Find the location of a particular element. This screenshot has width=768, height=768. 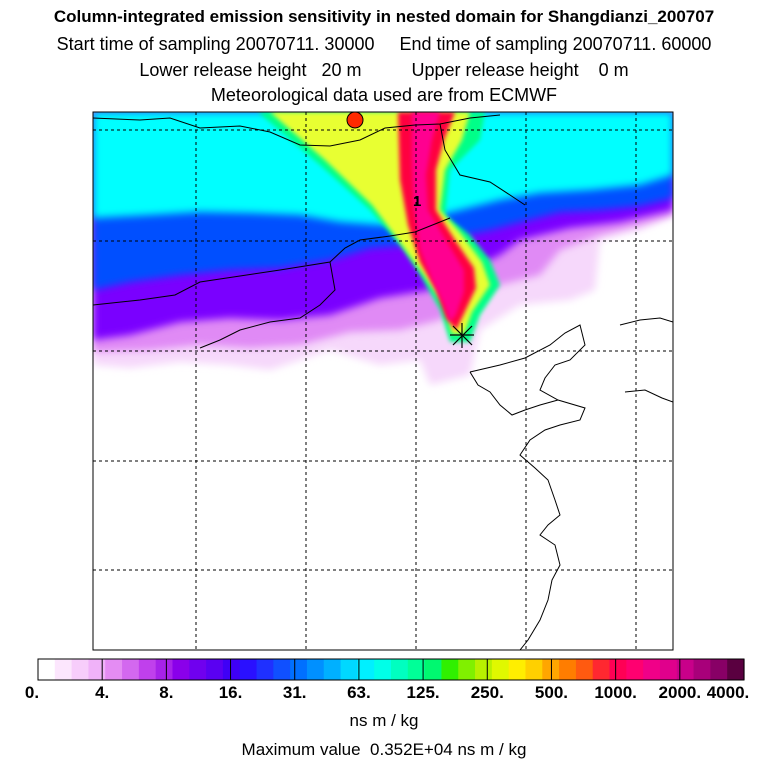

colorbar-units: ns m / kg is located at coordinates (384, 720).